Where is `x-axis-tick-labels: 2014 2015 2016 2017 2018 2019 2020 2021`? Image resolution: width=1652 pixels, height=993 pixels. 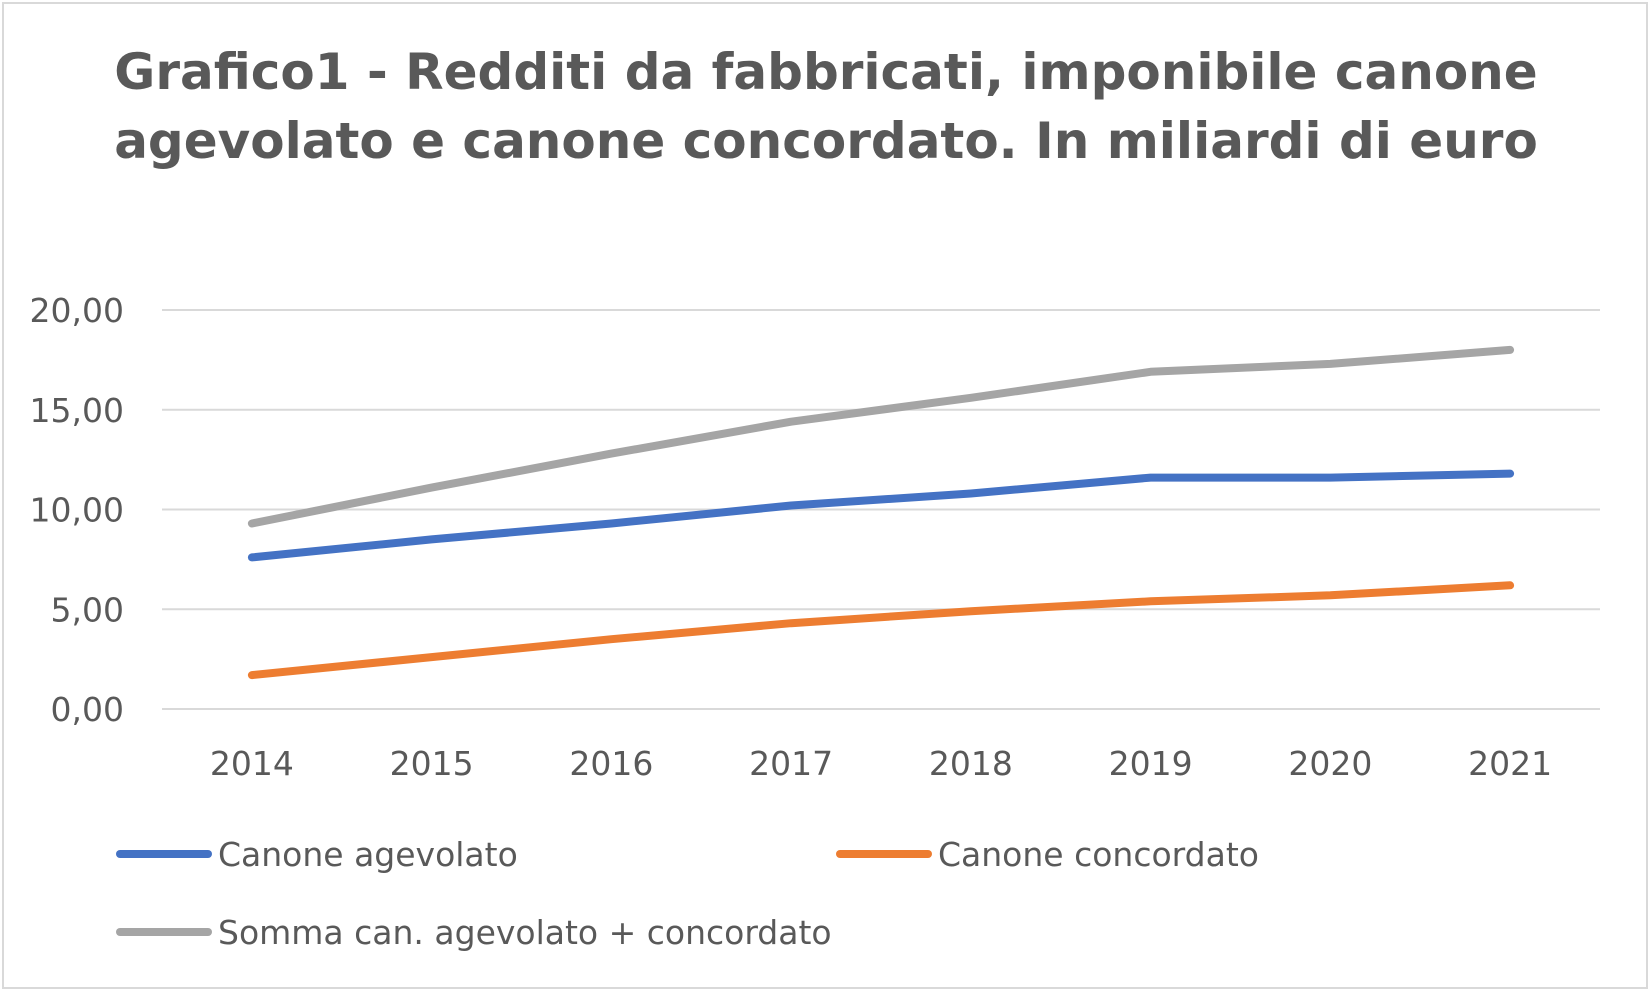
x-axis-tick-labels: 2014 2015 2016 2017 2018 2019 2020 2021 is located at coordinates (881, 763).